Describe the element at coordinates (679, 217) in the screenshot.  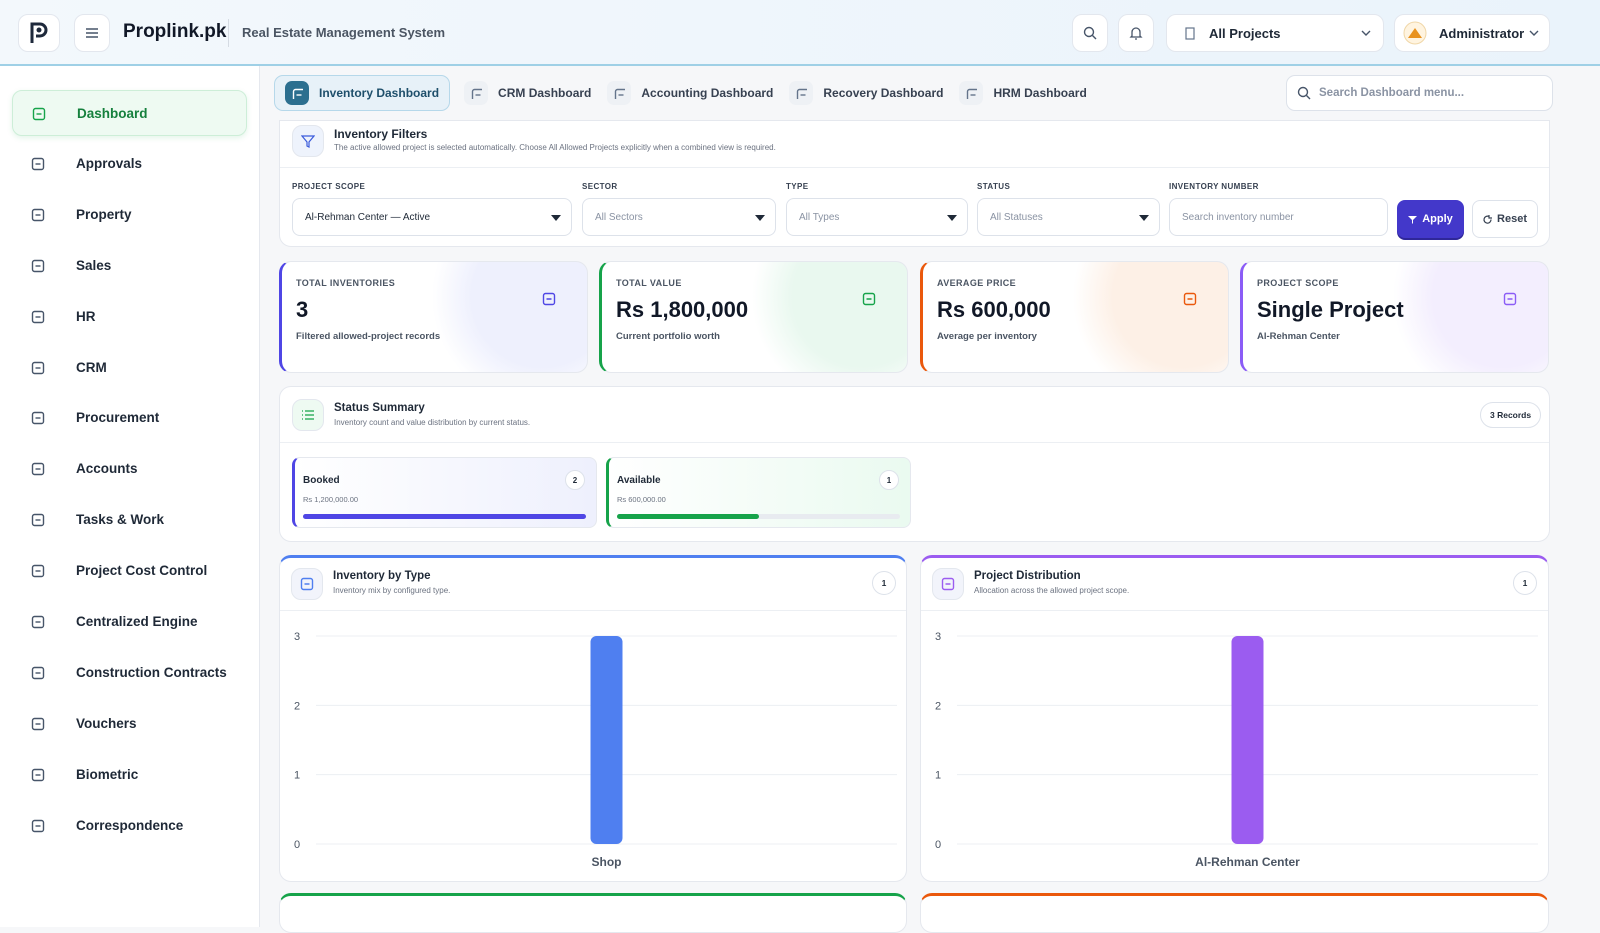
I see `field-input: All Sectors` at that location.